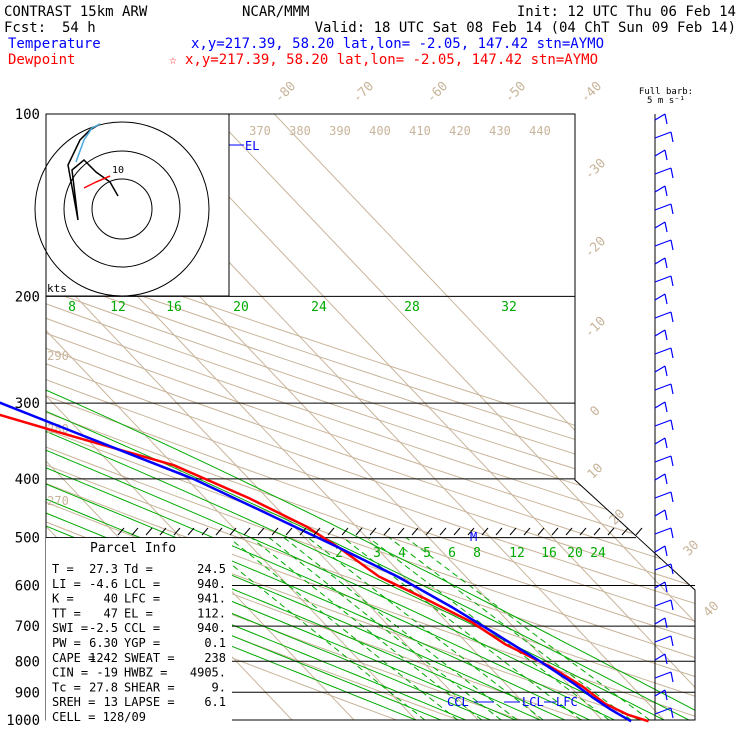  Describe the element at coordinates (215, 643) in the screenshot. I see `parcel-value: 0.1` at that location.